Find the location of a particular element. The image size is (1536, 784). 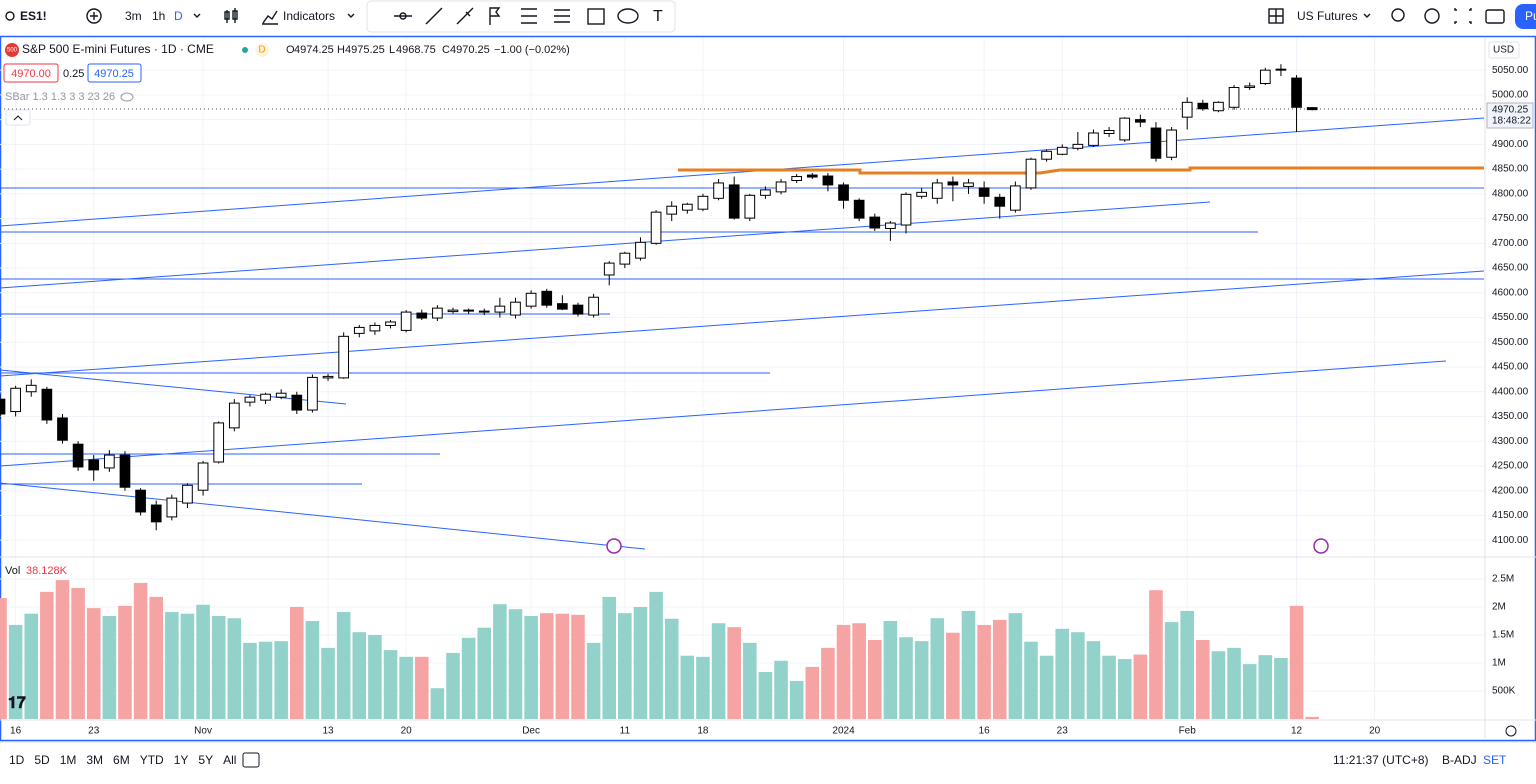

date-range-icon is located at coordinates (251, 760).